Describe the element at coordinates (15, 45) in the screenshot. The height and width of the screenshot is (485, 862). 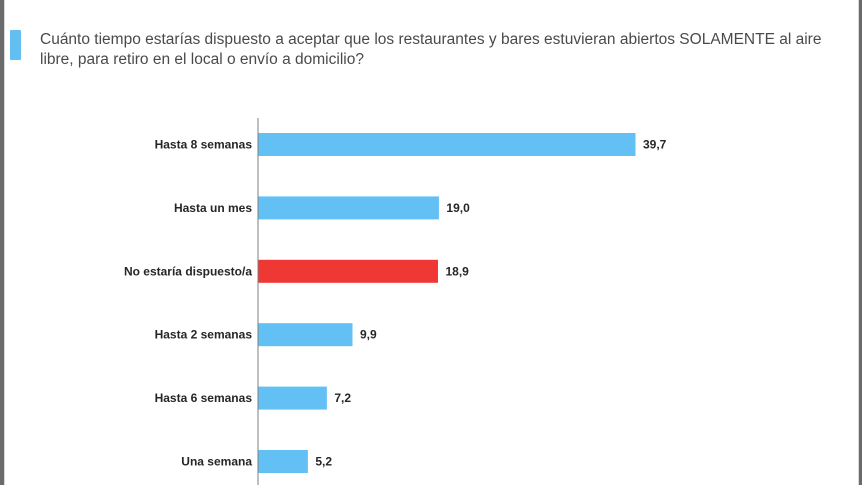
I see `title-accent-bar` at that location.